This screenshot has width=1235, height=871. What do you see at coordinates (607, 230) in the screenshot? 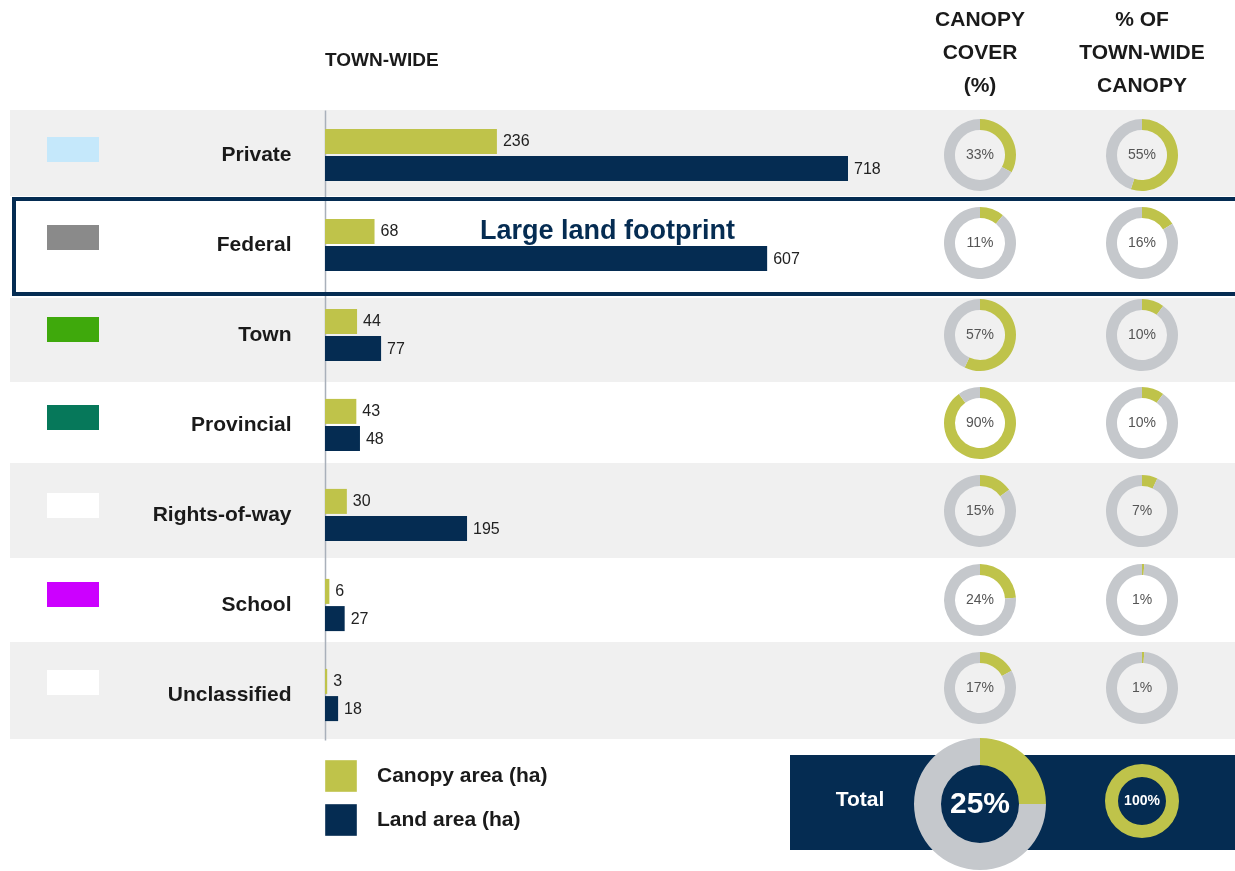
I see `annotation: Large land footprint` at bounding box center [607, 230].